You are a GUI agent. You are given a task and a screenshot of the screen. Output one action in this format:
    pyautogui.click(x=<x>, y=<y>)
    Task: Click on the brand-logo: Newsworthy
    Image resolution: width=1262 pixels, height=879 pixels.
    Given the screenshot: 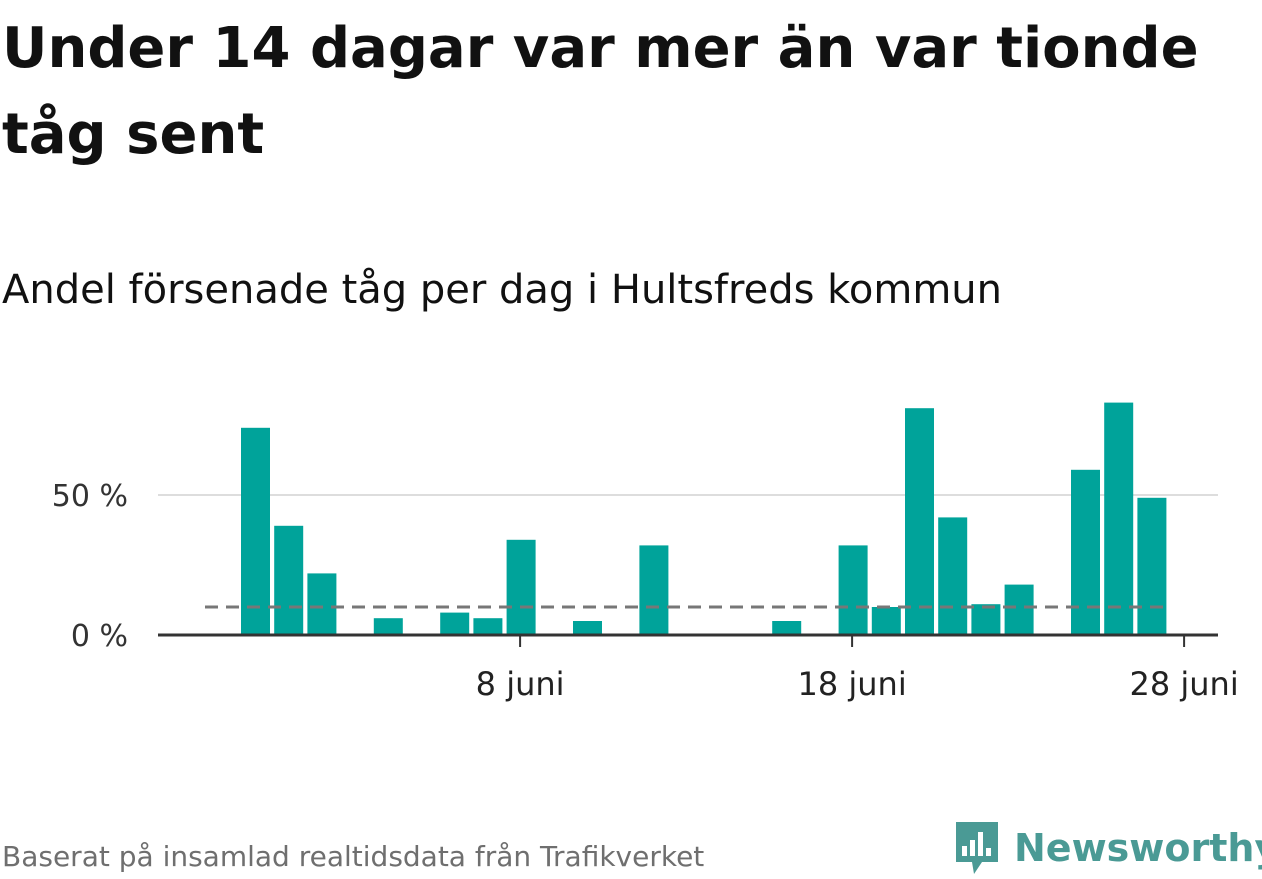 What is the action you would take?
    pyautogui.click(x=1107, y=848)
    